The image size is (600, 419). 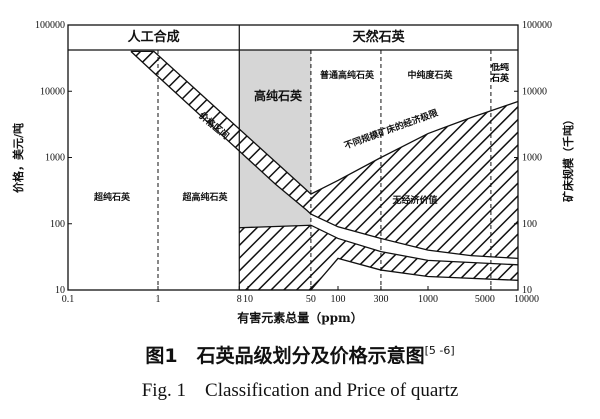 I want to click on y-axis-label: 价格，美元/吨, so click(x=18, y=158).